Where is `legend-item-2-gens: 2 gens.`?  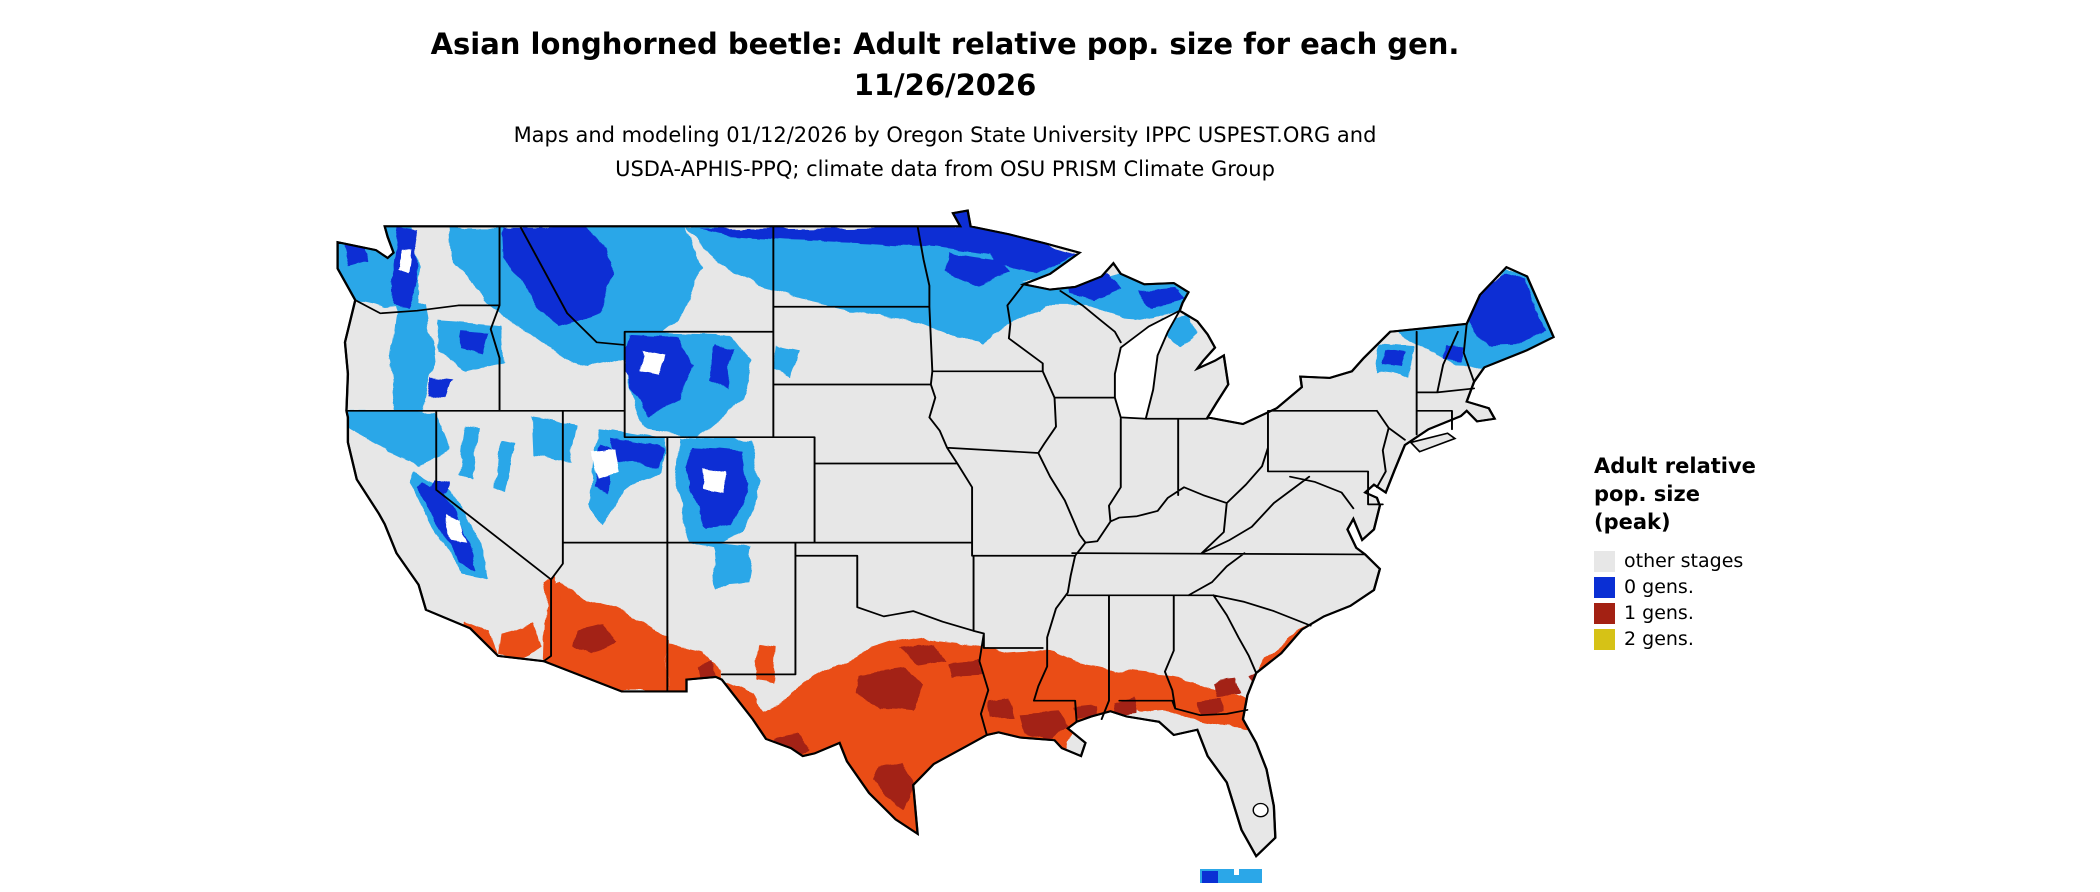 legend-item-2-gens: 2 gens. is located at coordinates (1744, 639).